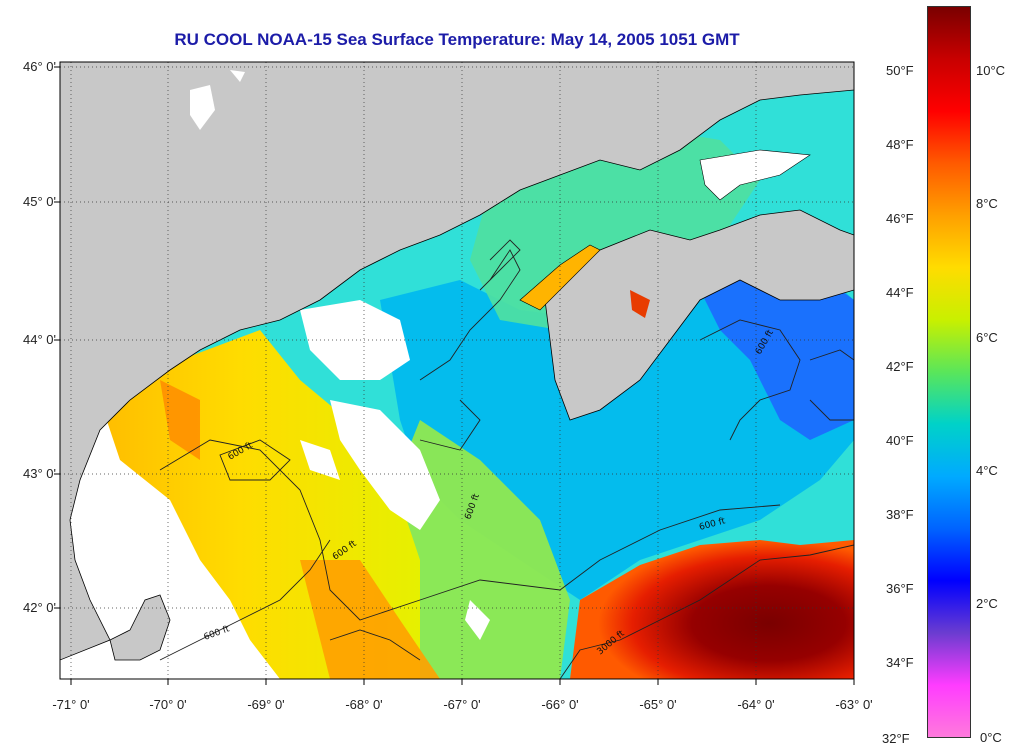 The height and width of the screenshot is (754, 1016). I want to click on colorbar-c-label: 4°C, so click(987, 470).